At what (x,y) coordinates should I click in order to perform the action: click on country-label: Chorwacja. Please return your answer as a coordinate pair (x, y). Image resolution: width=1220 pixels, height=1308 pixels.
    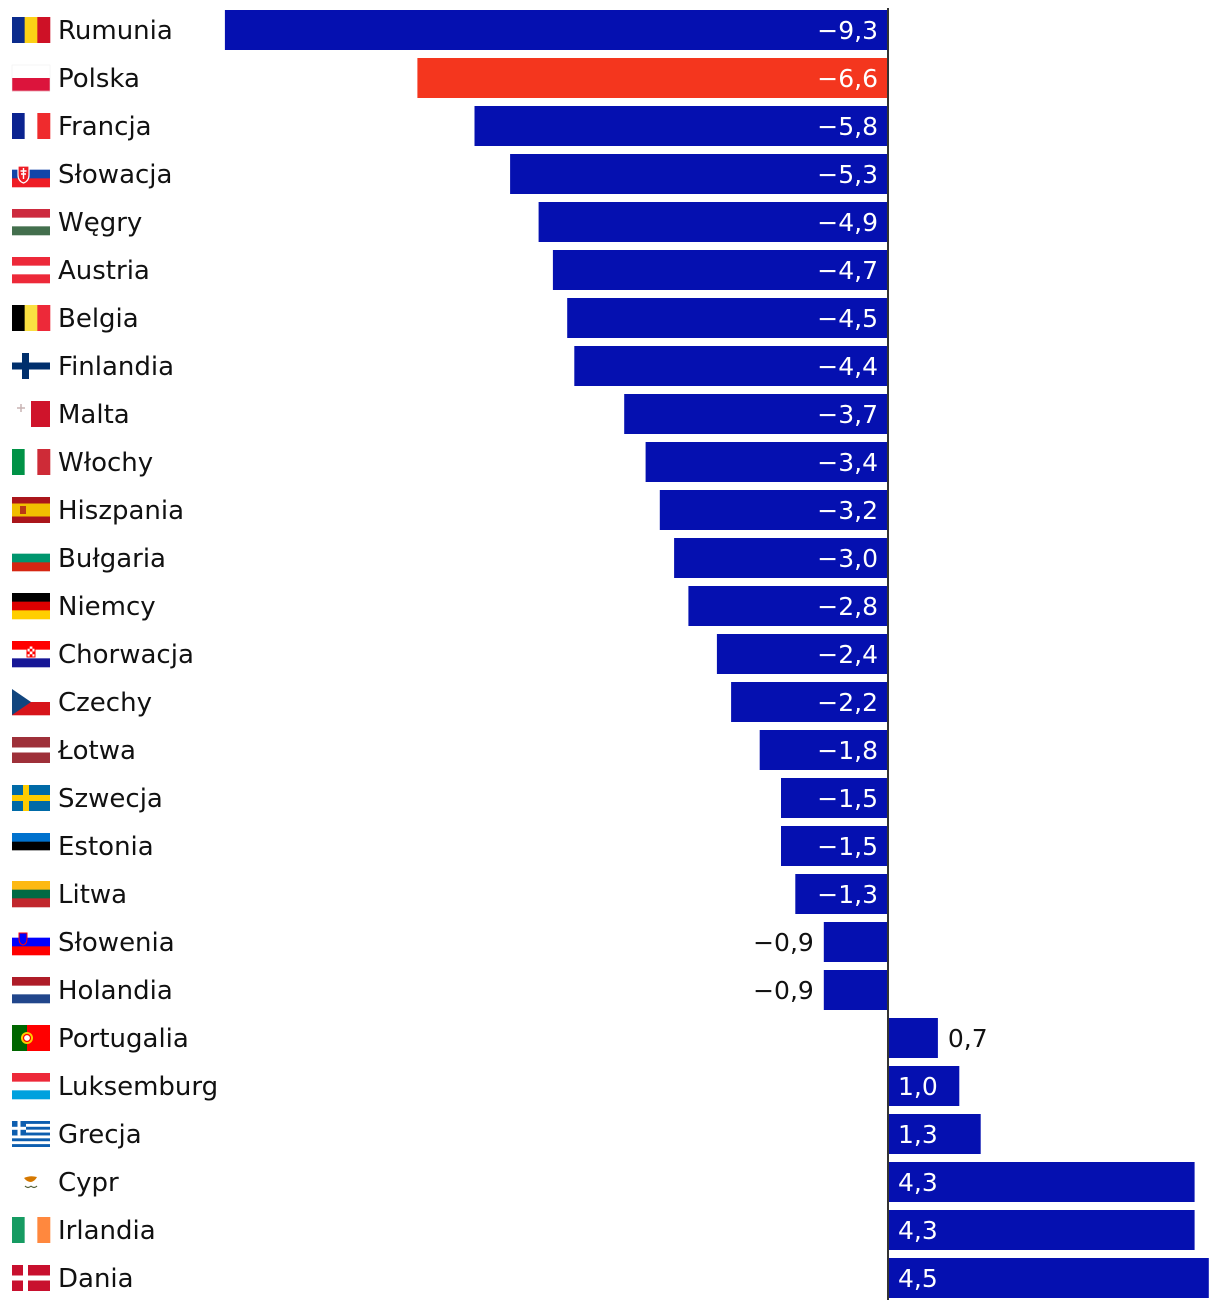
    Looking at the image, I should click on (126, 655).